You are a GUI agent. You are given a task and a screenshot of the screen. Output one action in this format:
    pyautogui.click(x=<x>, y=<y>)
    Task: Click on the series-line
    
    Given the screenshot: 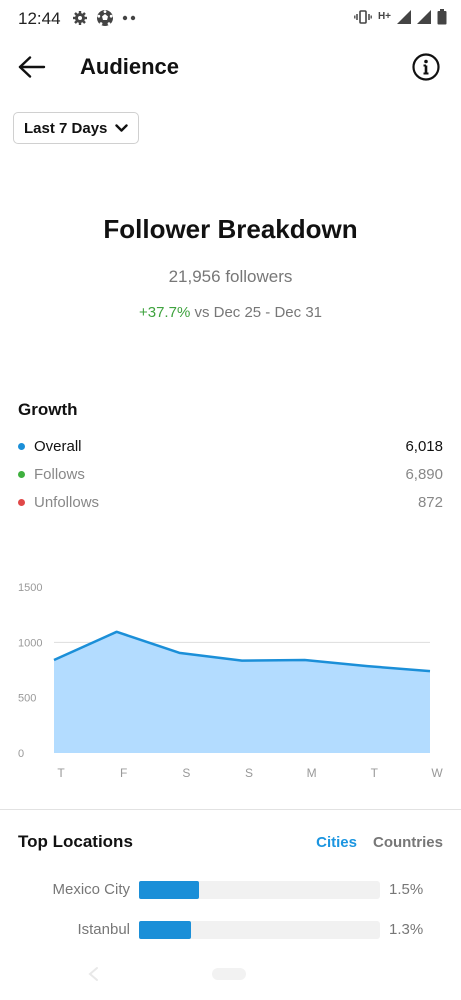 What is the action you would take?
    pyautogui.click(x=242, y=651)
    